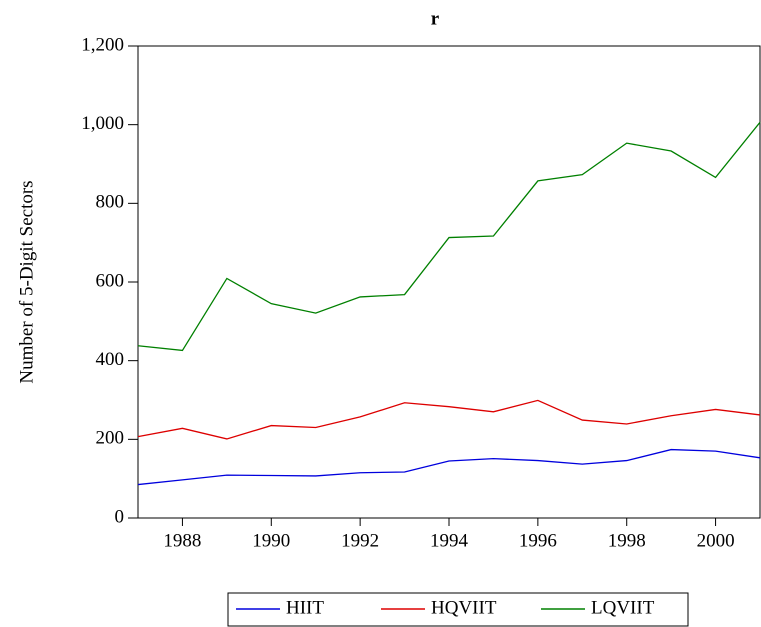 This screenshot has width=761, height=627. I want to click on legend: HIIT HQVIIT LQVIIT, so click(458, 609).